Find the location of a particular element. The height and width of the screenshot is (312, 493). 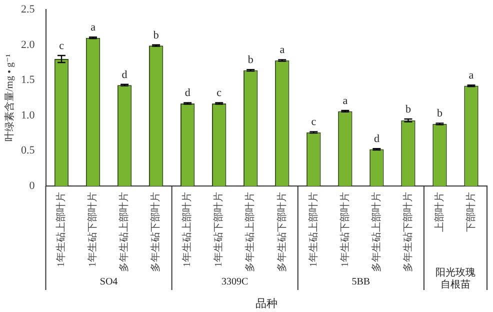

text: 3309C is located at coordinates (235, 282).